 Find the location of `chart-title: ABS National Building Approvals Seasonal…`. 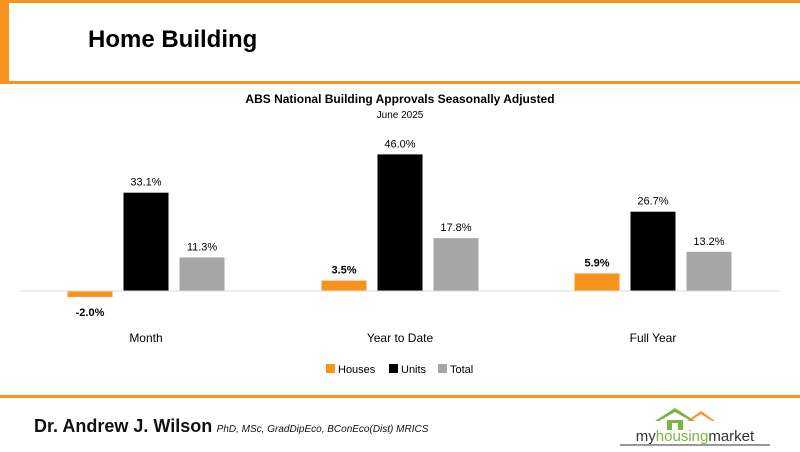

chart-title: ABS National Building Approvals Seasonal… is located at coordinates (399, 99).